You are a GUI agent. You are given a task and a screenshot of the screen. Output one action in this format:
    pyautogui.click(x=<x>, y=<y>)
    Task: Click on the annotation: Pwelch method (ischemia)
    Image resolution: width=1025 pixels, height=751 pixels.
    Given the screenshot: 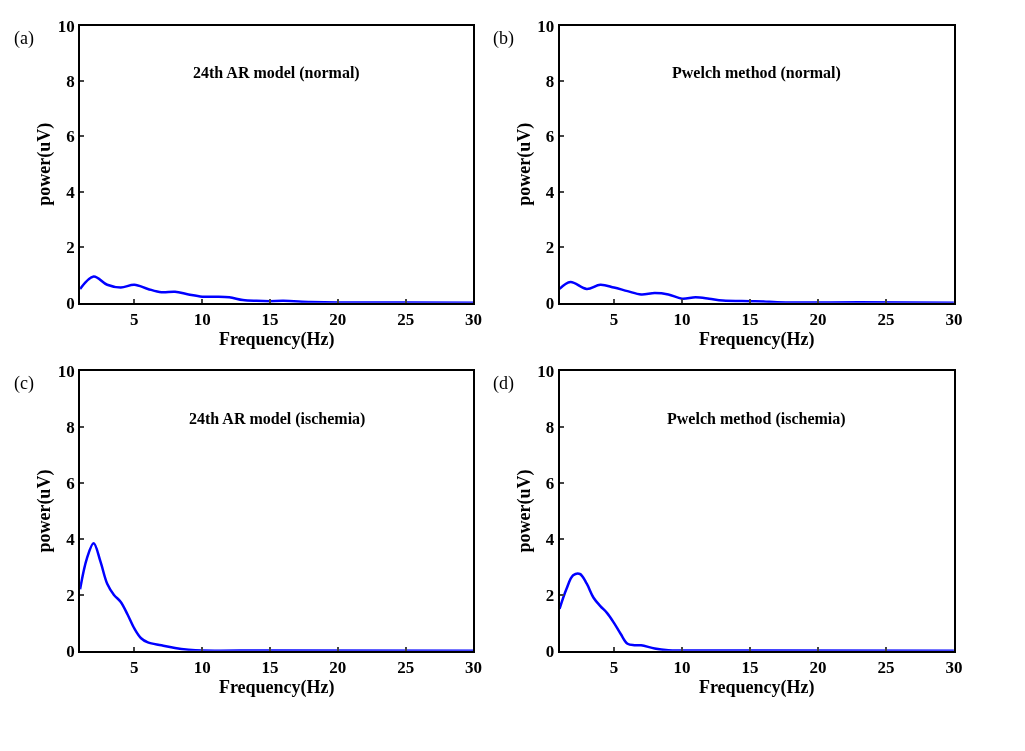 What is the action you would take?
    pyautogui.click(x=756, y=419)
    